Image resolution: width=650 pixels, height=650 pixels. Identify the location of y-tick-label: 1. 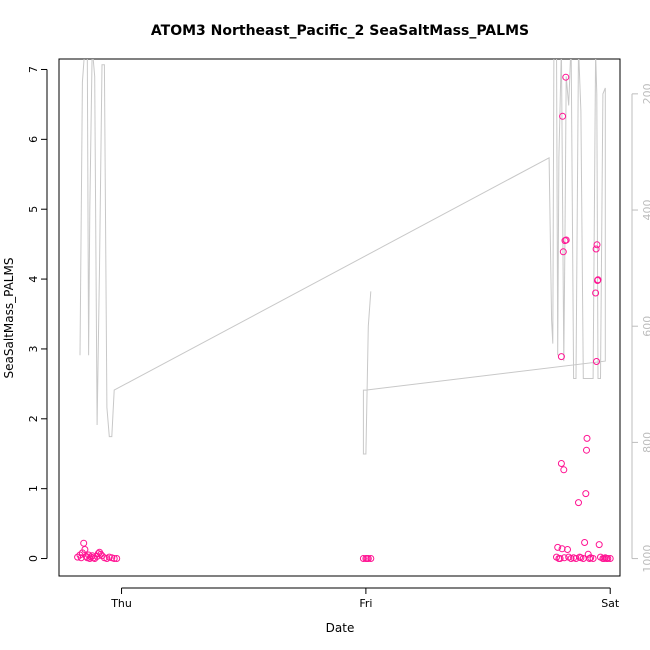
(33, 488).